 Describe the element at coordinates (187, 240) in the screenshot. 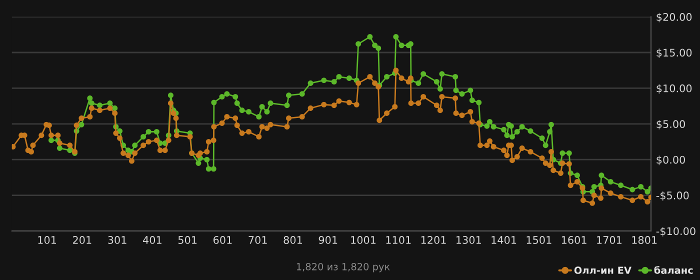

I see `x-tick-label: 501` at that location.